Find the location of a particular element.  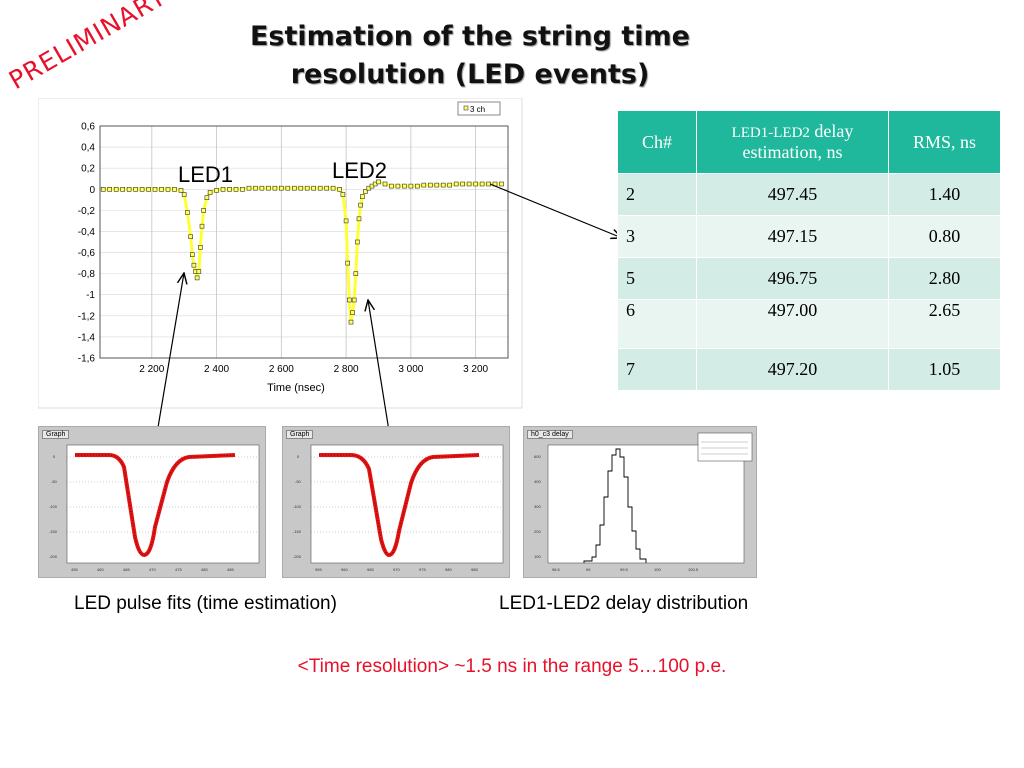

svg-text: 98.5 is located at coordinates (556, 569).